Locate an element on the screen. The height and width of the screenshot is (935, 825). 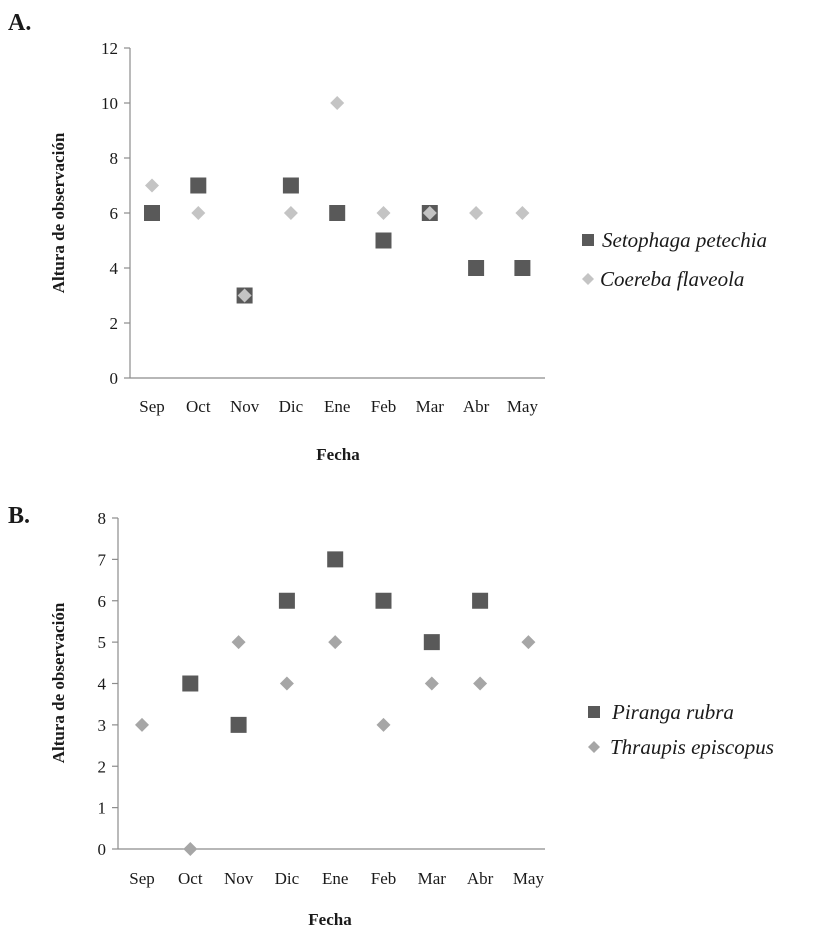
panel-a-x-tick-label: Dic is located at coordinates (291, 406).